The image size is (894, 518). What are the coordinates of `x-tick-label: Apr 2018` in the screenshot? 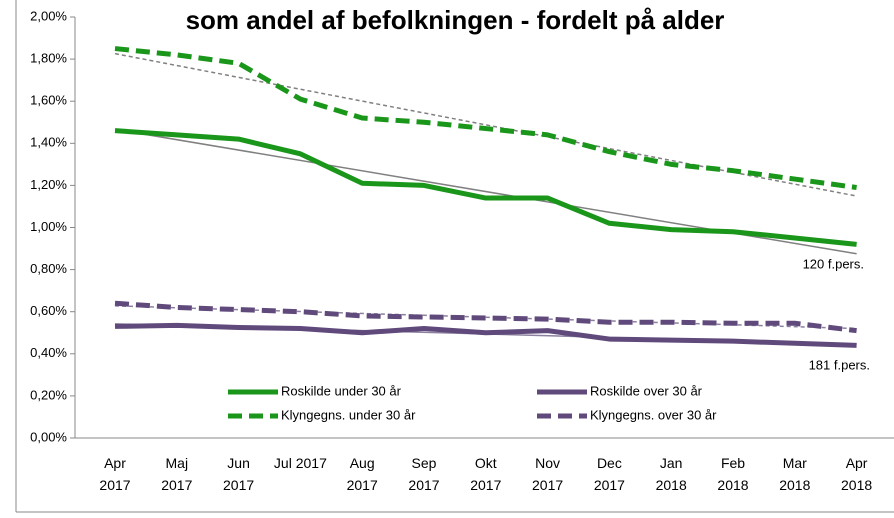 It's located at (857, 474).